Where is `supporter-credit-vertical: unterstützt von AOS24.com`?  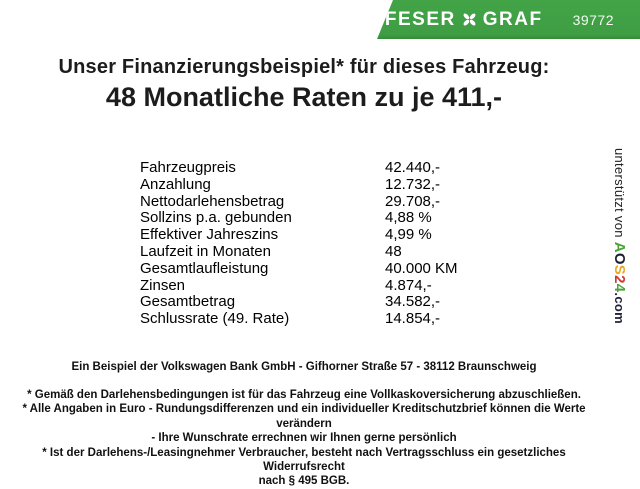 supporter-credit-vertical: unterstützt von AOS24.com is located at coordinates (619, 236).